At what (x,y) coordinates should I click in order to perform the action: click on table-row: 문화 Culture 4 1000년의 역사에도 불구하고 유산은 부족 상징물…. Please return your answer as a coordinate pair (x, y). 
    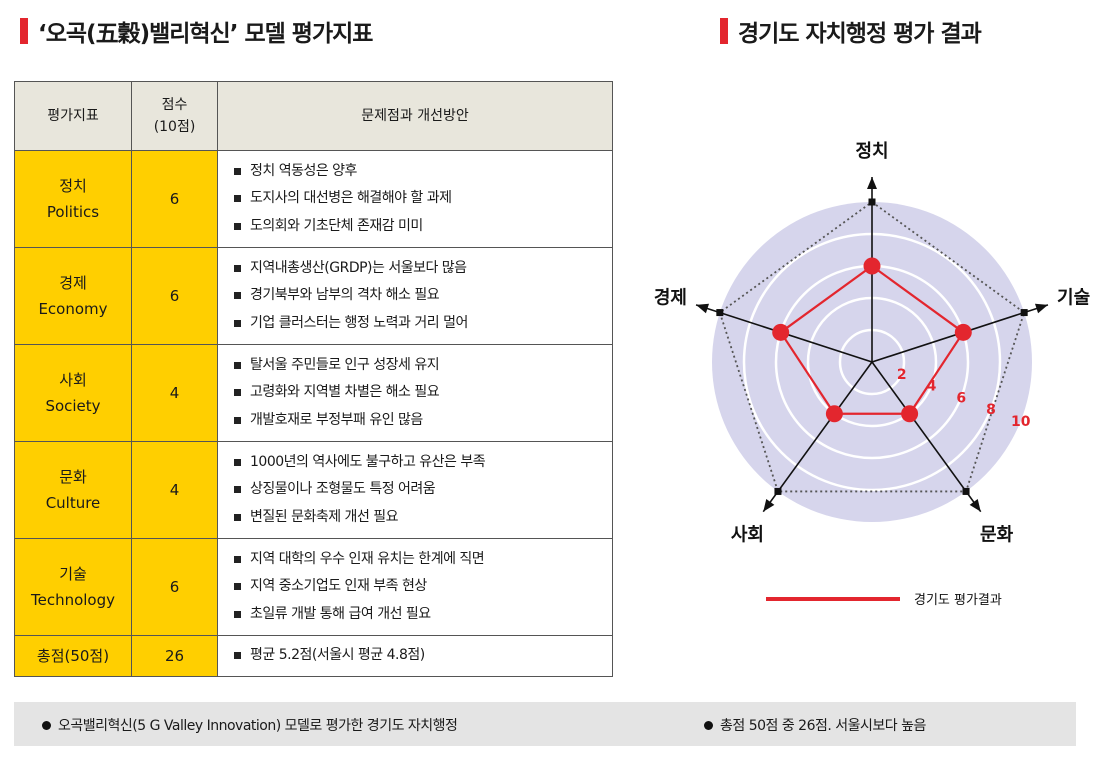
    Looking at the image, I should click on (313, 490).